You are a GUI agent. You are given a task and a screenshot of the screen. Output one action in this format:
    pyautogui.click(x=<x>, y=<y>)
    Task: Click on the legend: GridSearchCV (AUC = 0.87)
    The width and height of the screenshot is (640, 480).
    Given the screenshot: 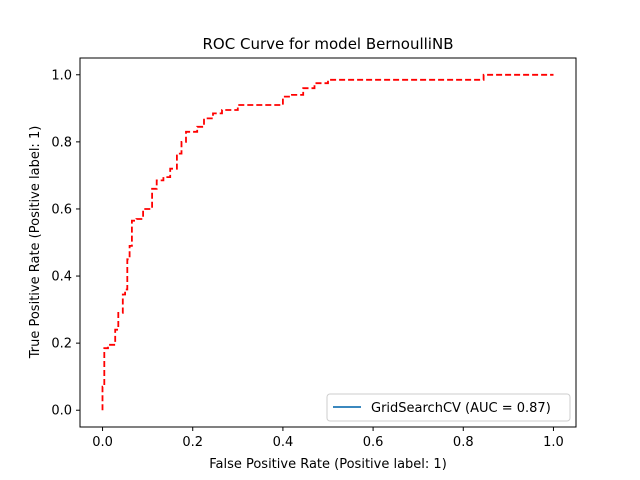 What is the action you would take?
    pyautogui.click(x=448, y=407)
    